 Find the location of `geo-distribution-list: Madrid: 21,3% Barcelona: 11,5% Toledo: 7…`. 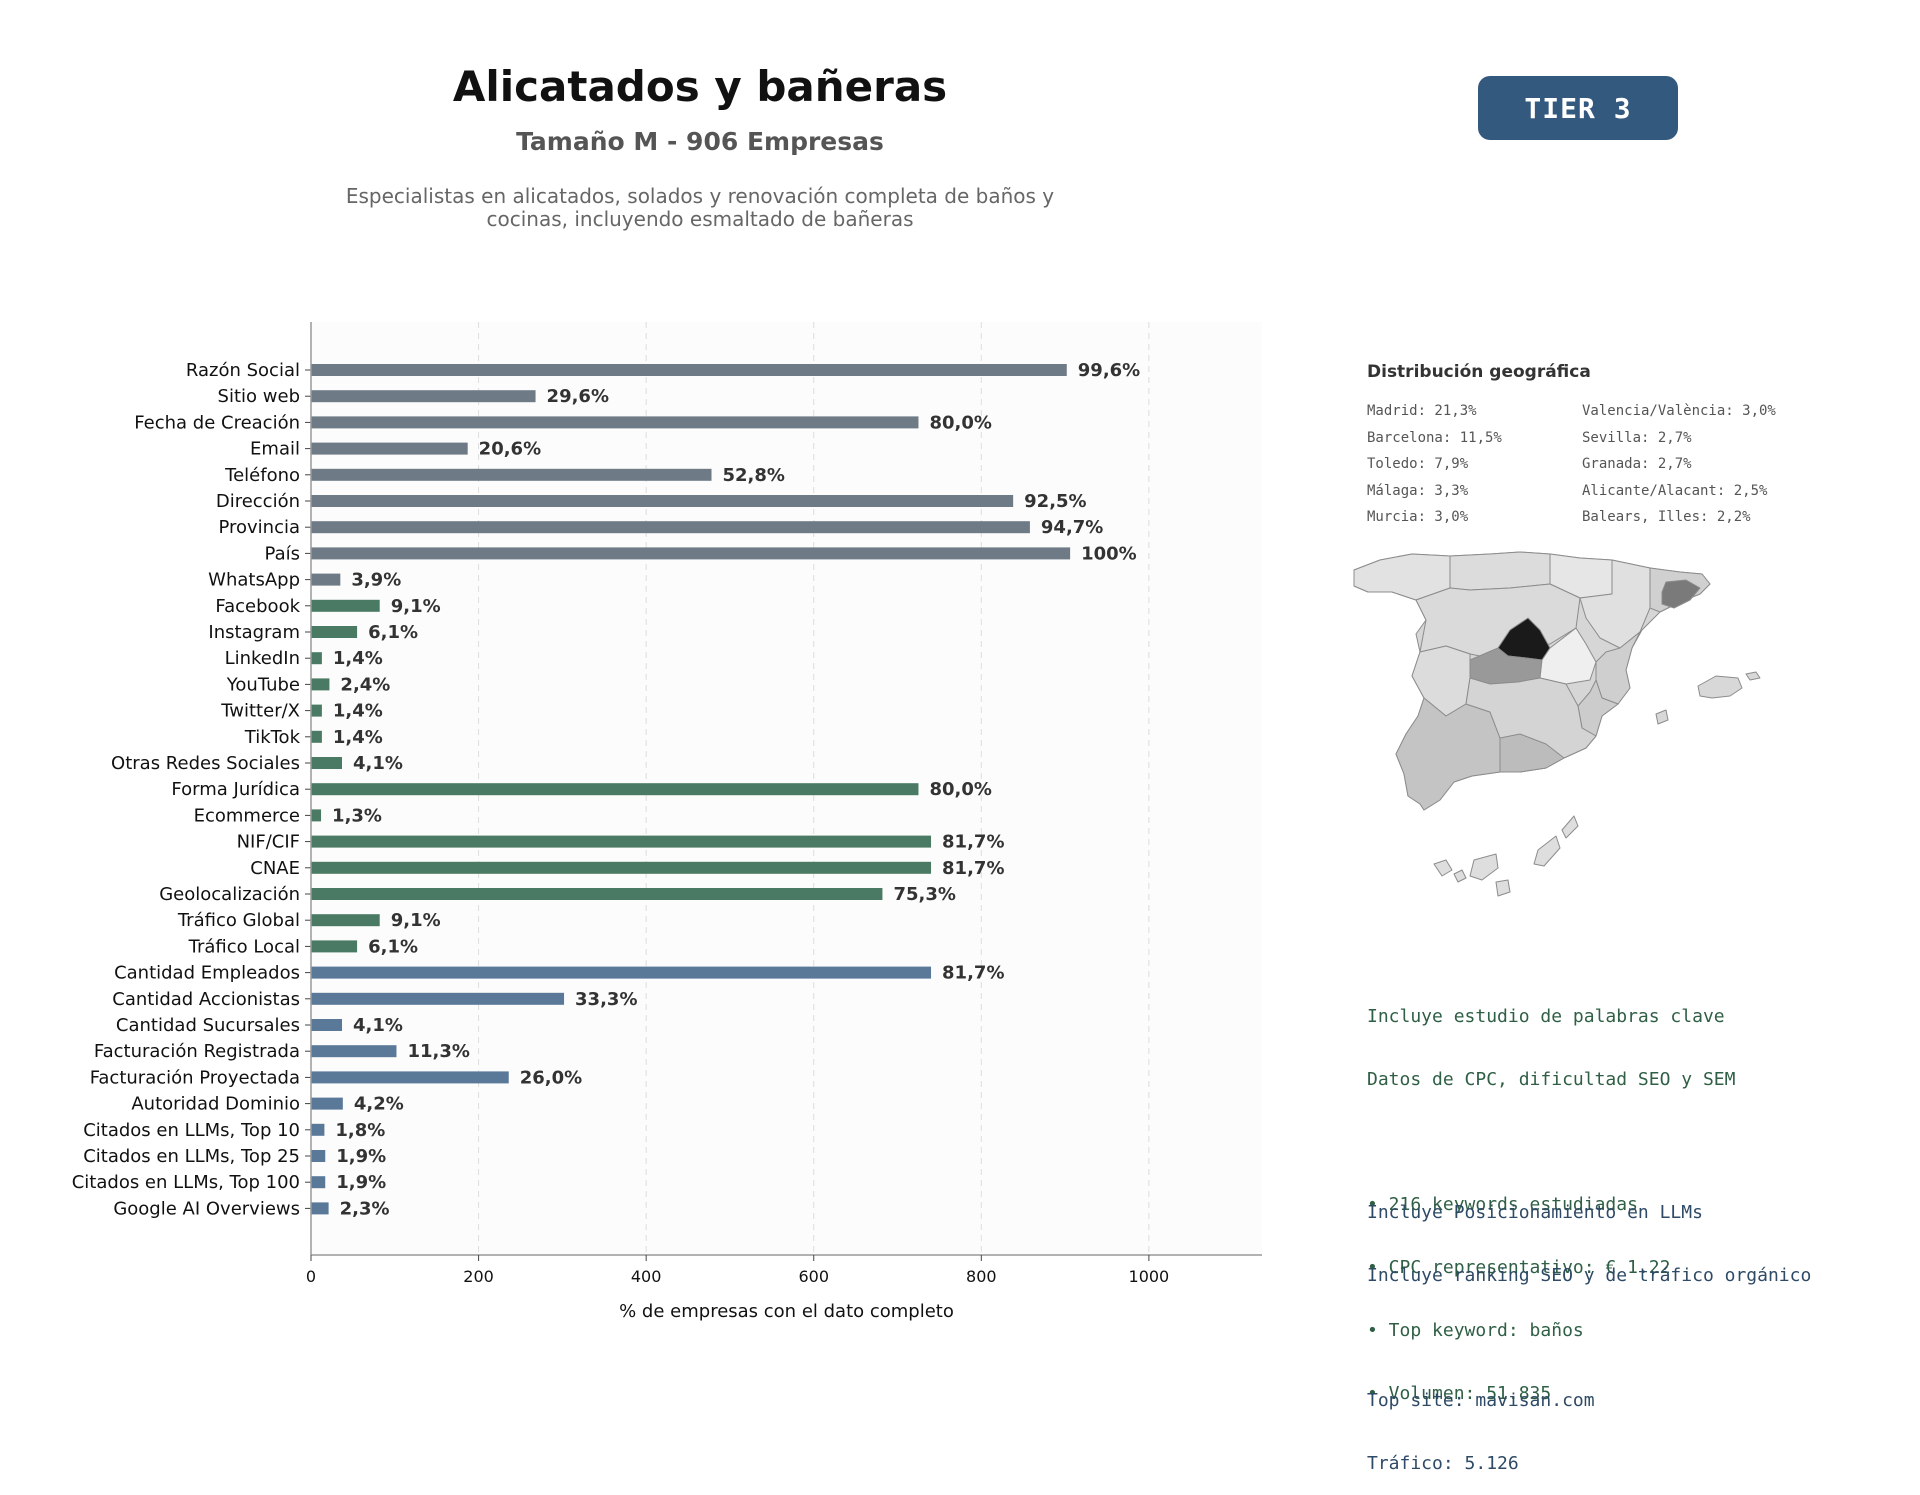

geo-distribution-list: Madrid: 21,3% Barcelona: 11,5% Toledo: 7… is located at coordinates (1597, 464).